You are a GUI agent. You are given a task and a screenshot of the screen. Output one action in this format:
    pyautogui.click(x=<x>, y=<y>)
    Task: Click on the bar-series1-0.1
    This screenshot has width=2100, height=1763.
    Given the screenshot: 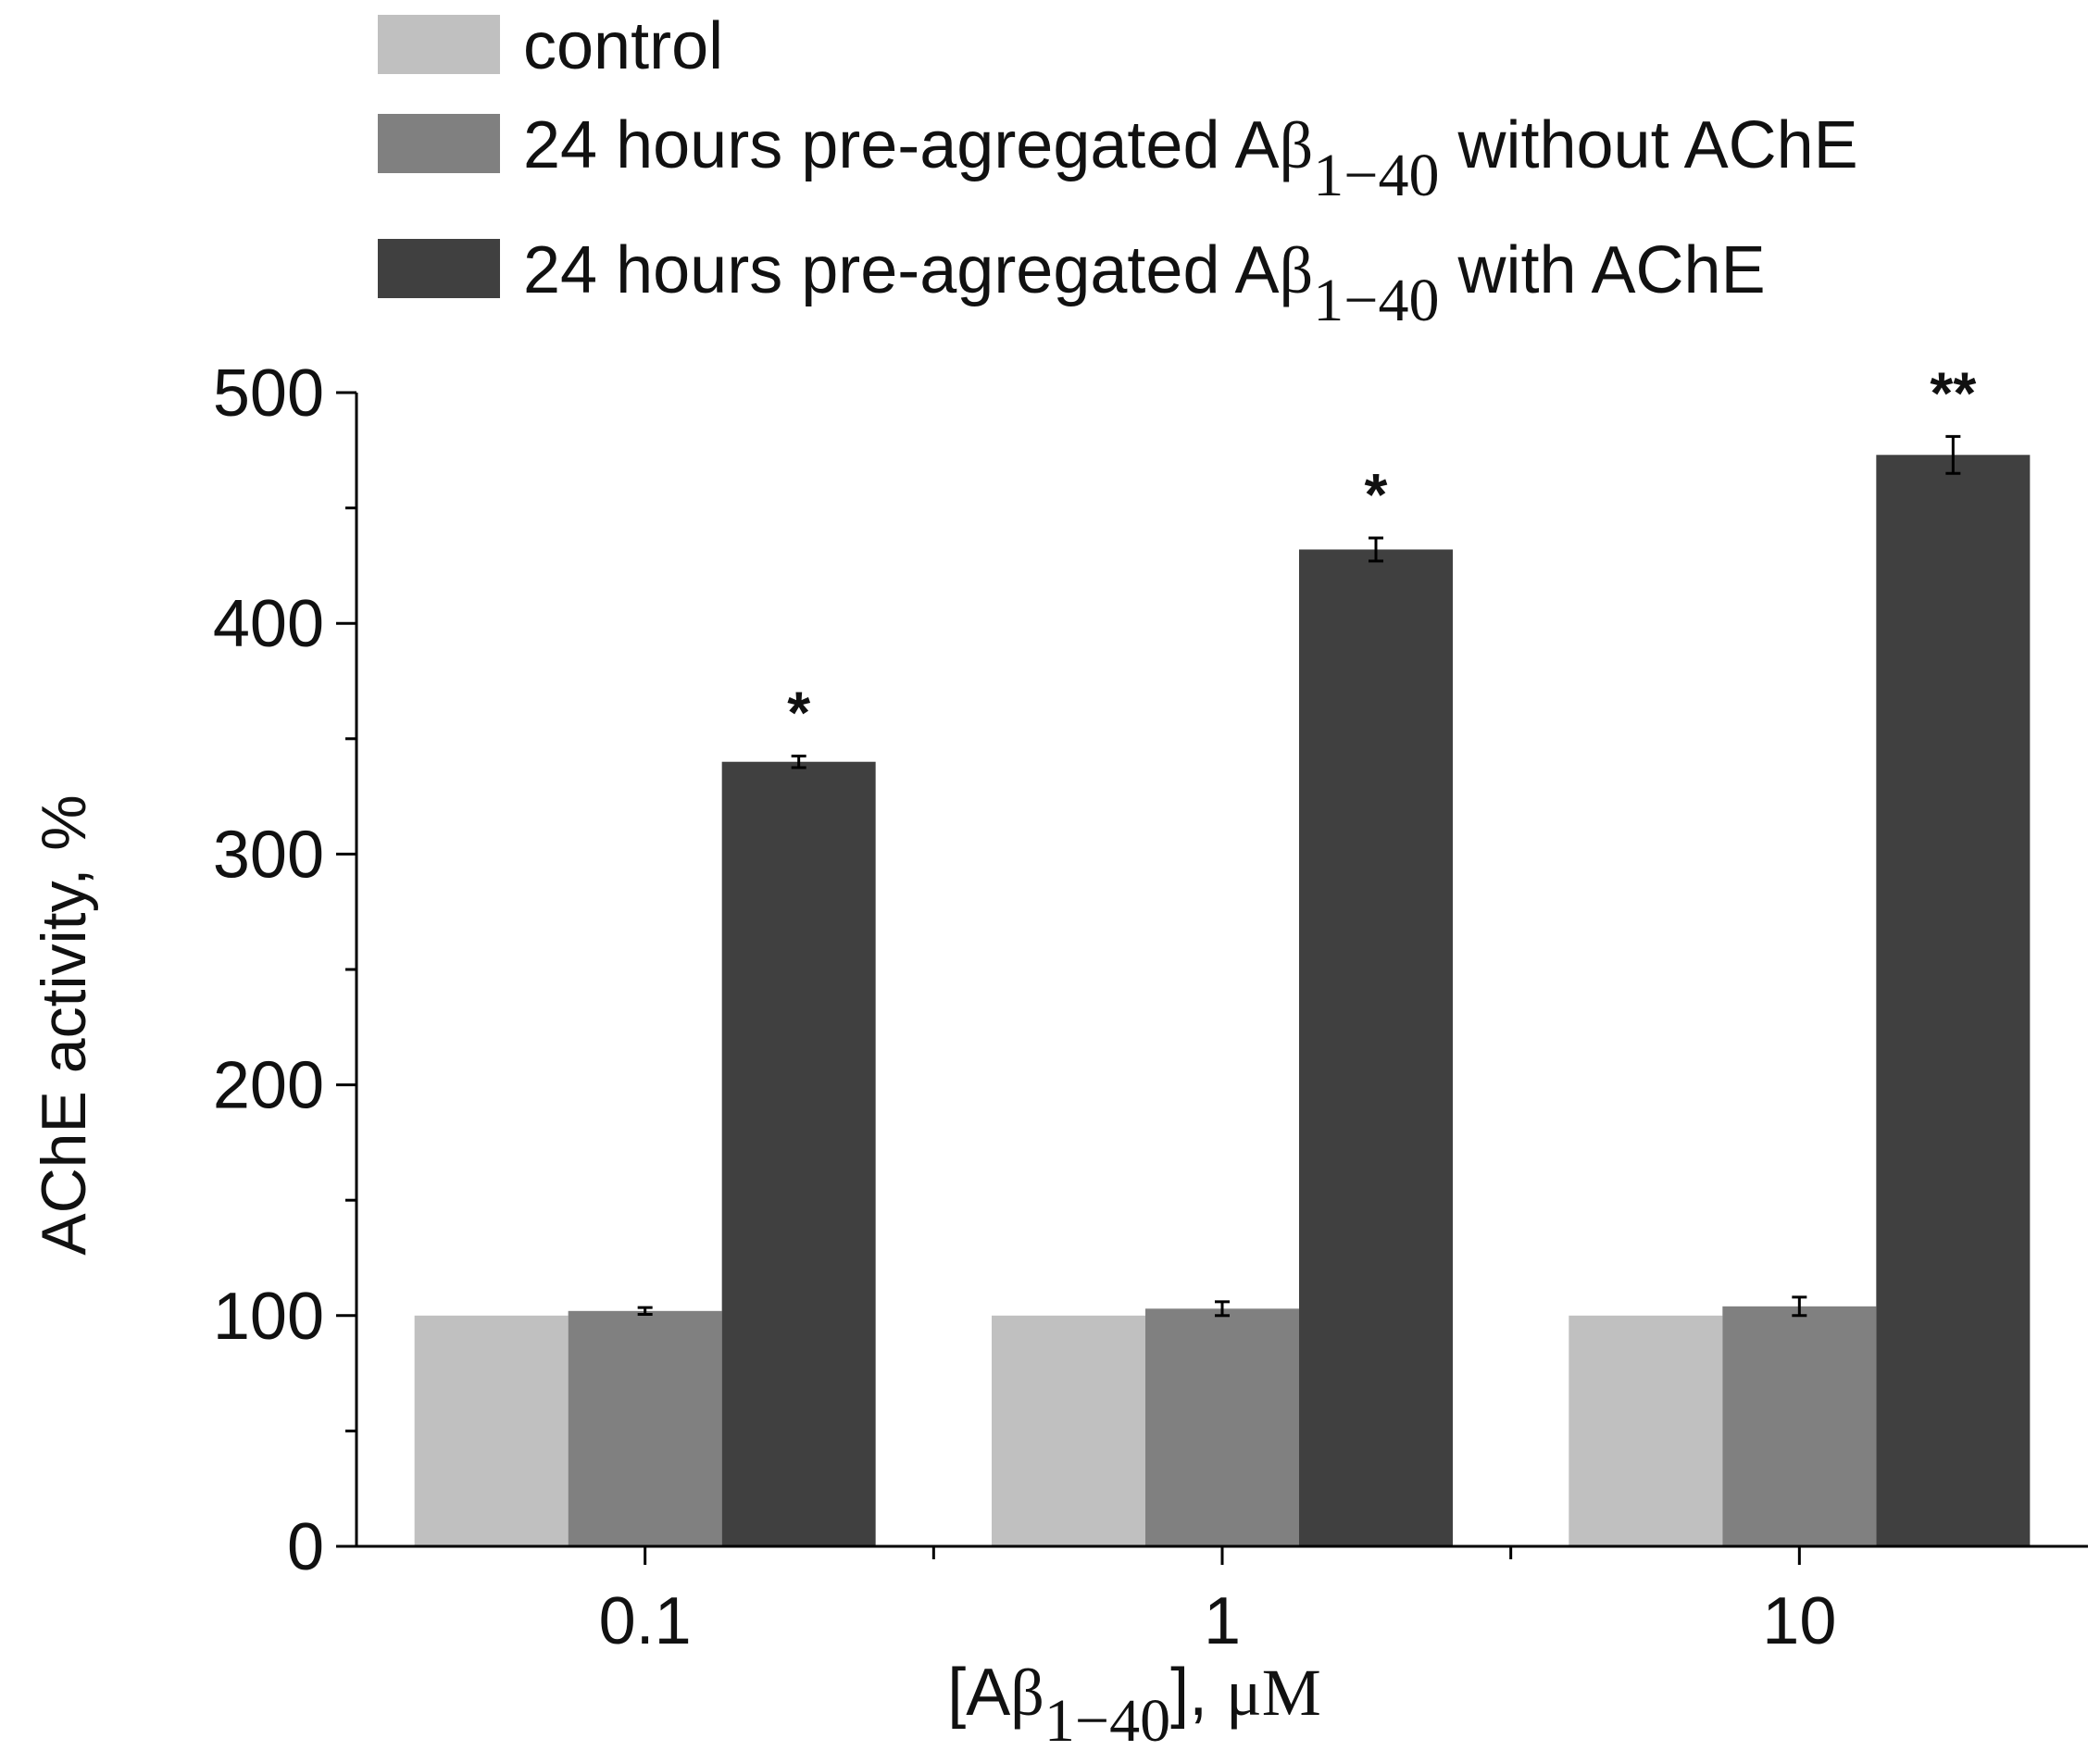 What is the action you would take?
    pyautogui.click(x=492, y=1430)
    